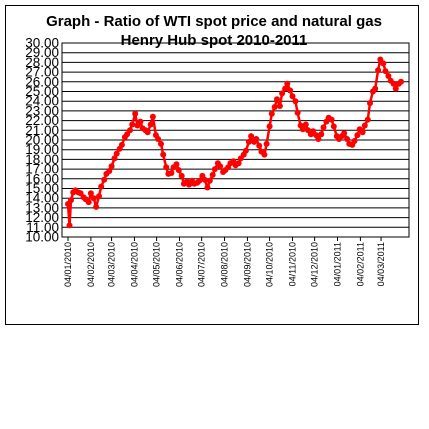  I want to click on x-tick-label: 04/02/2011, so click(360, 264).